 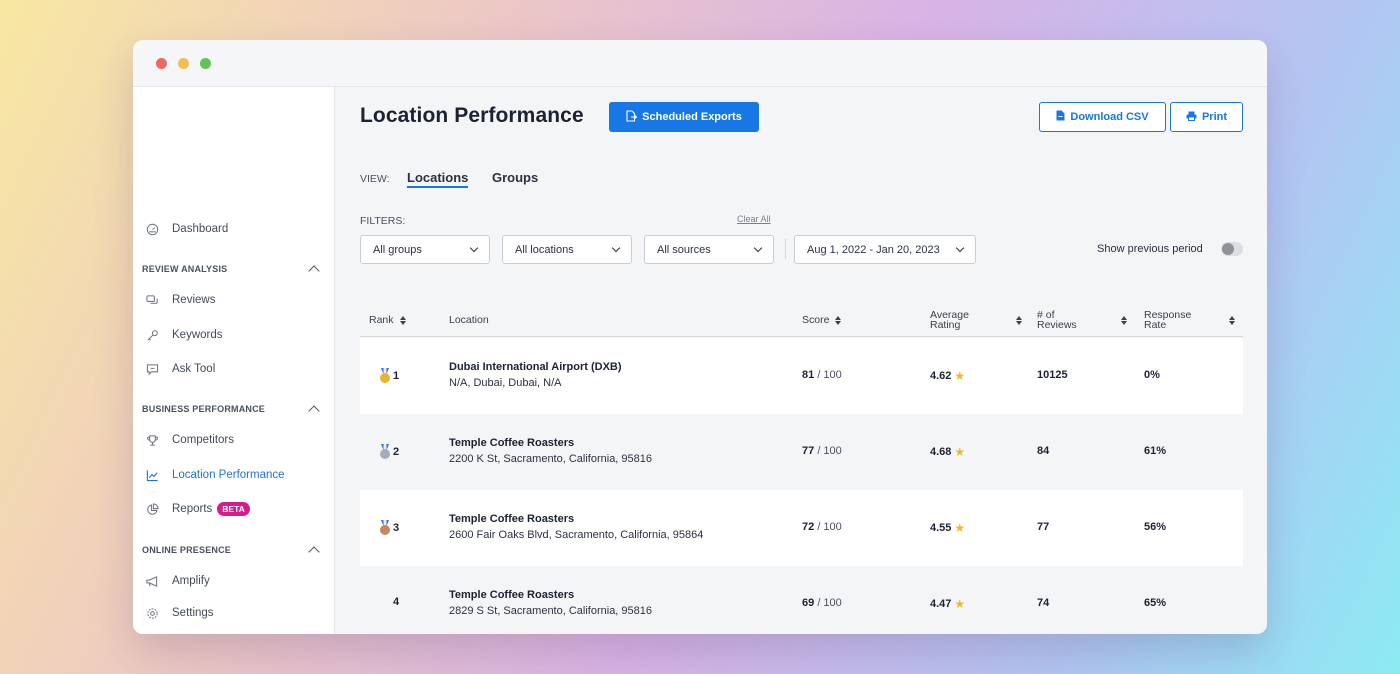 I want to click on rank-value: 2, so click(x=396, y=451).